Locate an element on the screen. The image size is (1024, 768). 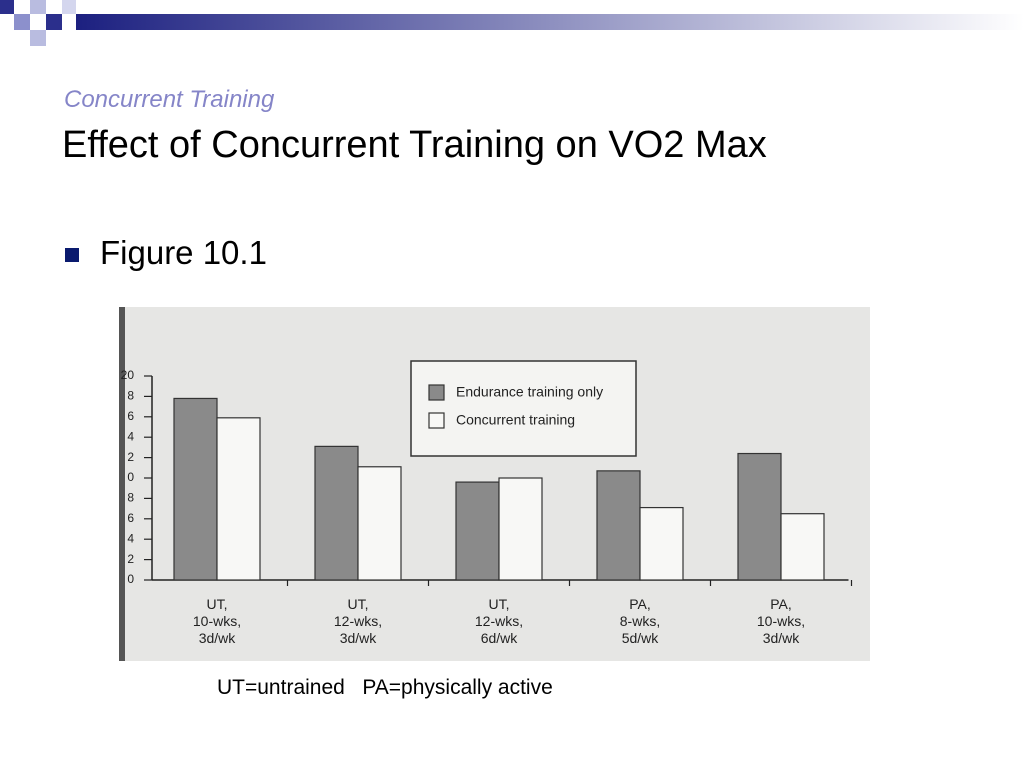
x-tick-label: UT, 10-wks, 3d/wk is located at coordinates (217, 621).